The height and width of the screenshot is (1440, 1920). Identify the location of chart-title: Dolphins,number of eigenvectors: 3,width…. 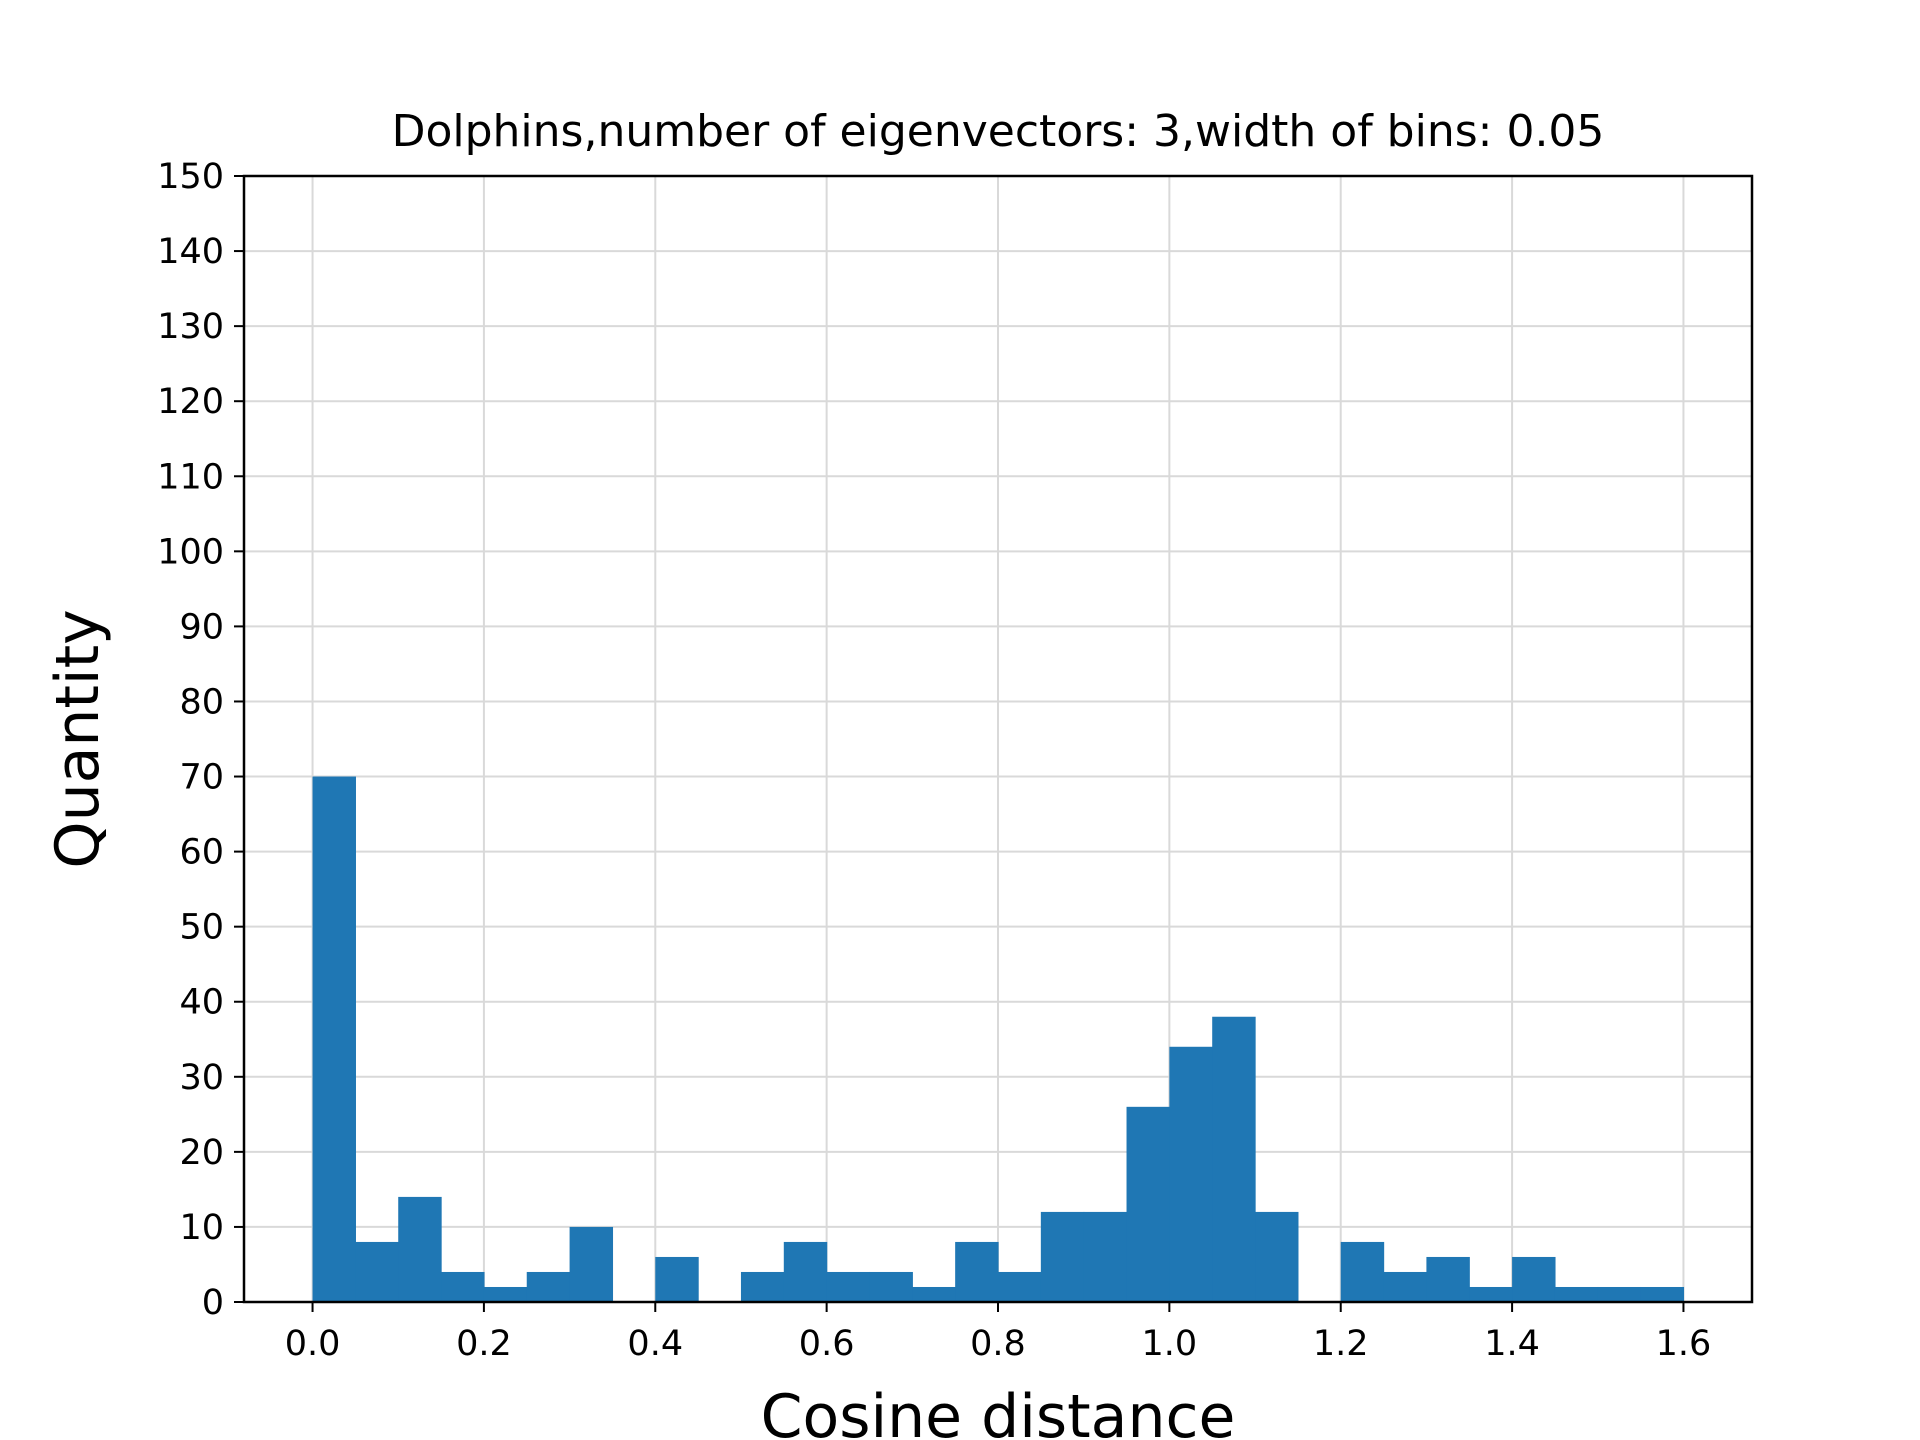
(998, 131).